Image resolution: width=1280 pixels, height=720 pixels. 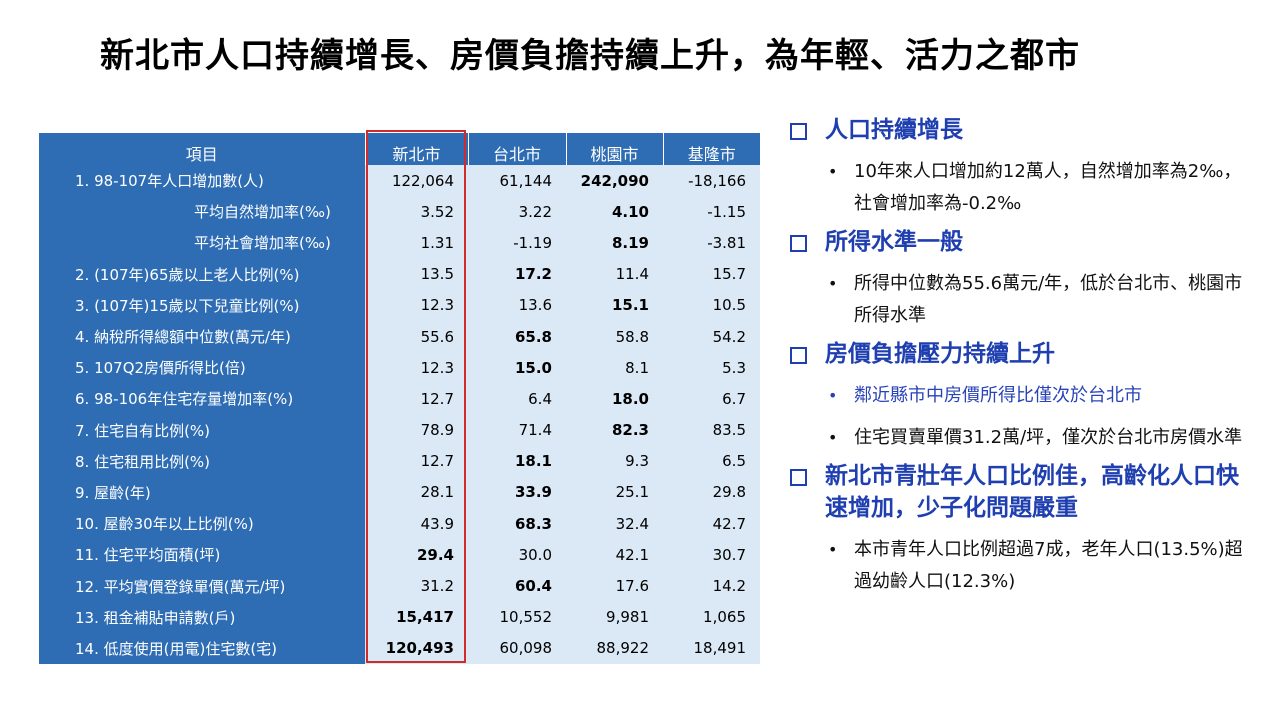 I want to click on bullet-item: • 10年來人口增加約12萬人，自然增加率為2‰，社會增加率為-0.2‰, so click(x=1039, y=188).